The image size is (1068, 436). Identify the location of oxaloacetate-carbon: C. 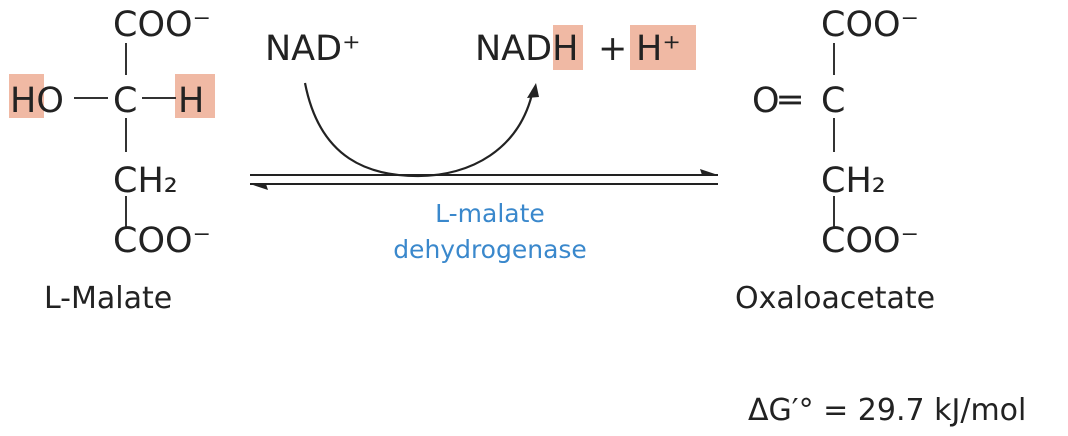
(833, 101).